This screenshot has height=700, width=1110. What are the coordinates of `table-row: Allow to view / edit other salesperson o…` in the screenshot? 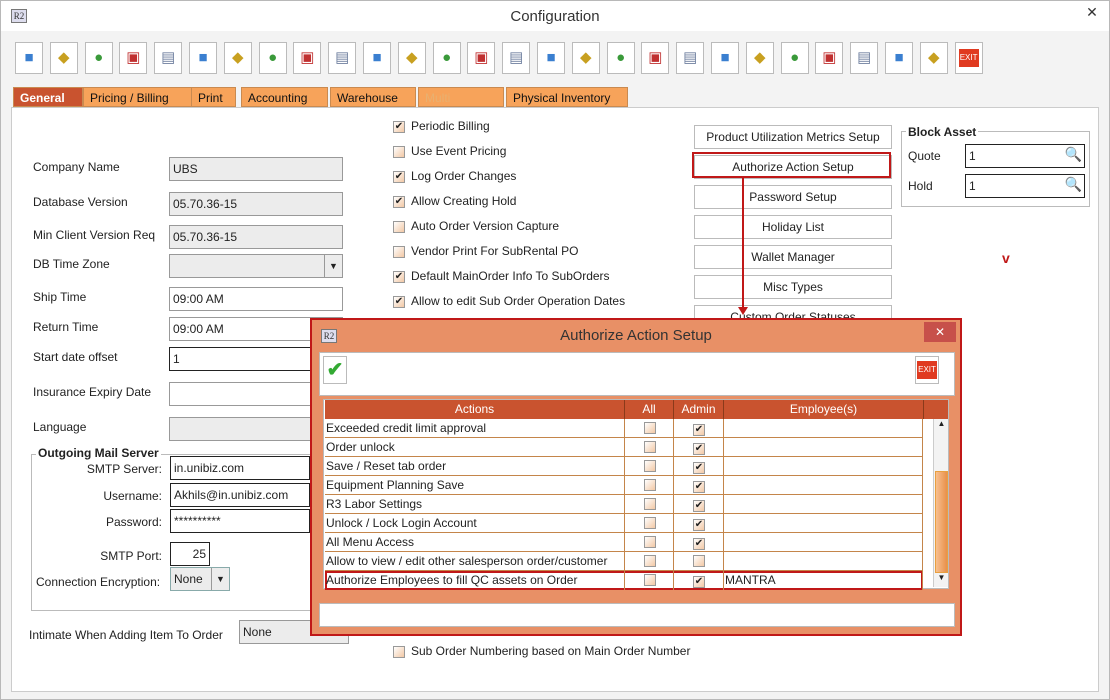 It's located at (624, 561).